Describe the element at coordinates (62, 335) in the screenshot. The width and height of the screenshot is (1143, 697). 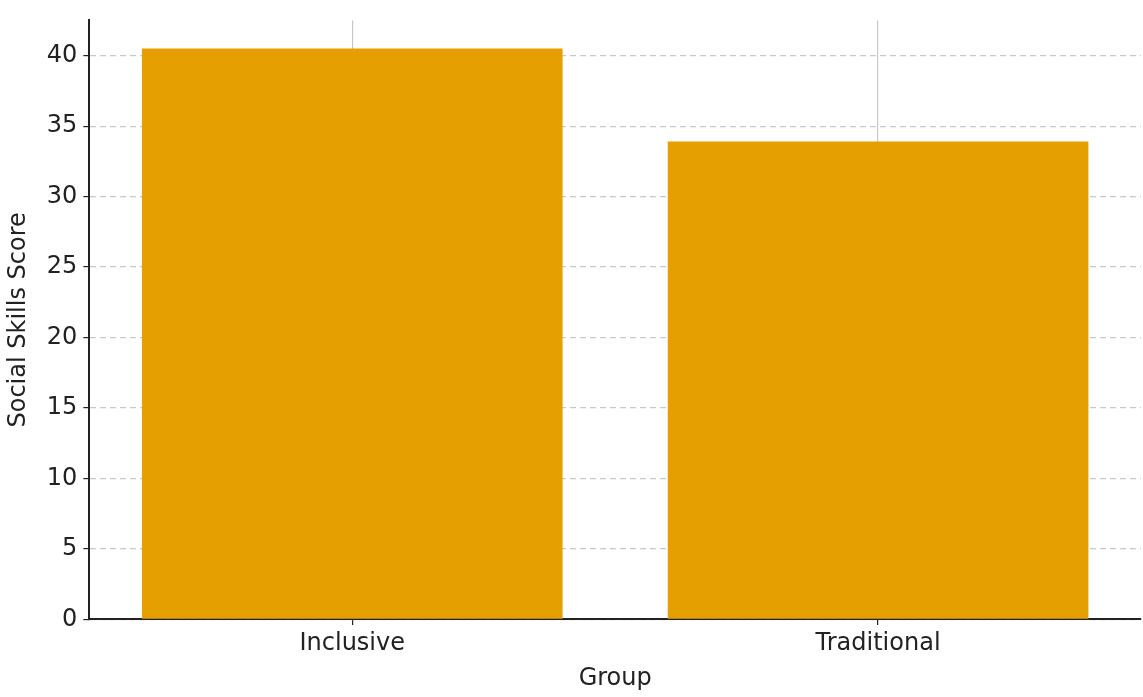
I see `y-tick-label: 20` at that location.